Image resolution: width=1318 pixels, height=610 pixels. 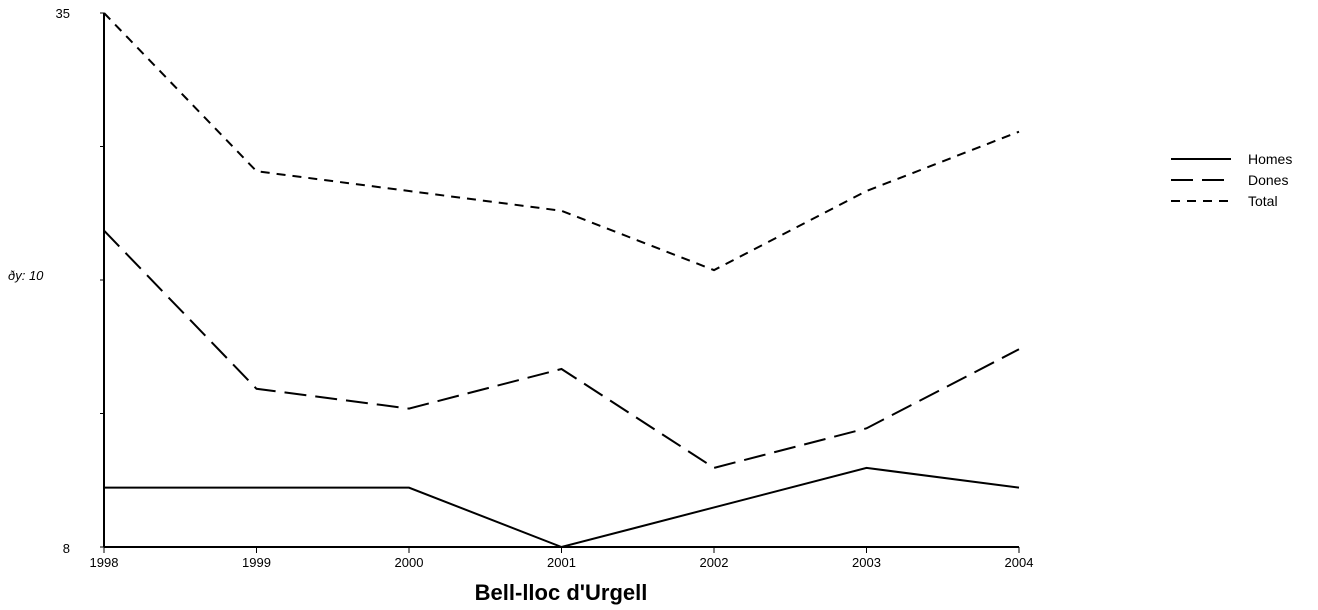 I want to click on legend: Homes Dones Total, so click(x=1231, y=180).